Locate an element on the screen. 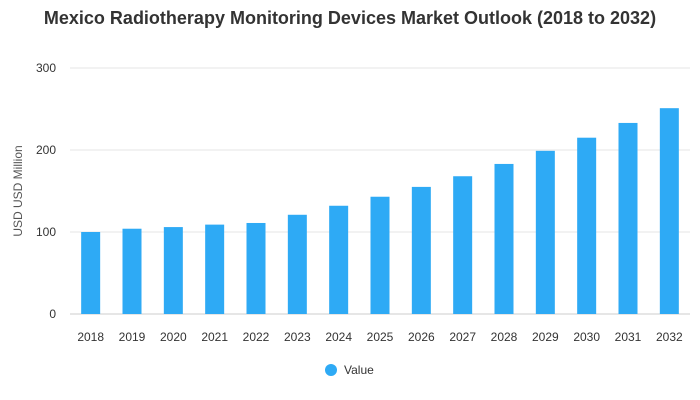 The width and height of the screenshot is (700, 400). x-tick-label: 2025 is located at coordinates (380, 337).